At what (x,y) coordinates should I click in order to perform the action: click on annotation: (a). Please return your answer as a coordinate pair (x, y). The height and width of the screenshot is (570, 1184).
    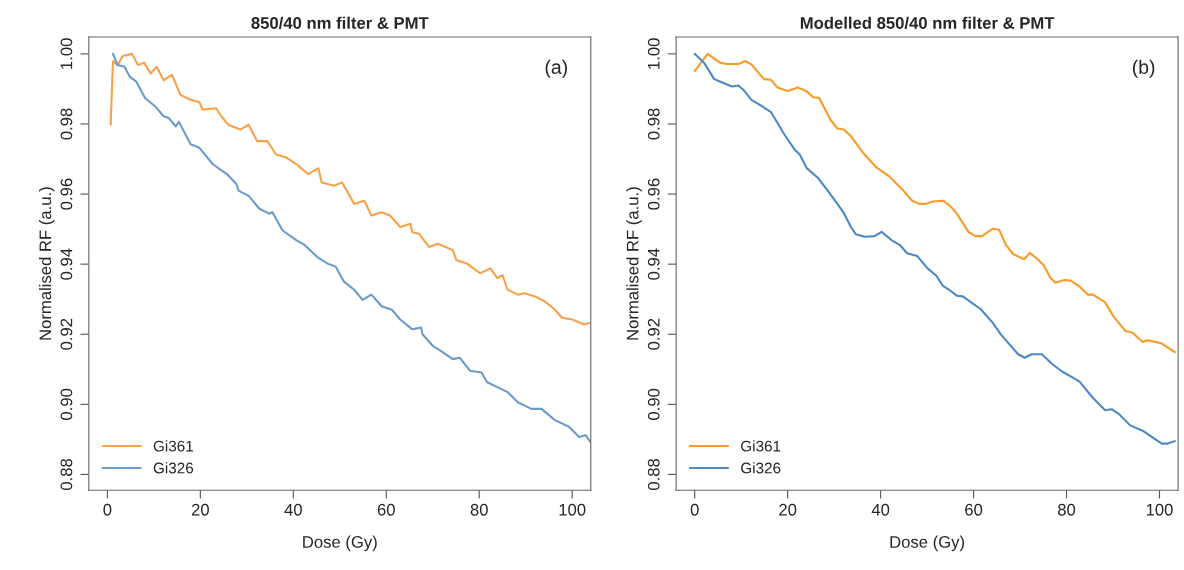
    Looking at the image, I should click on (556, 68).